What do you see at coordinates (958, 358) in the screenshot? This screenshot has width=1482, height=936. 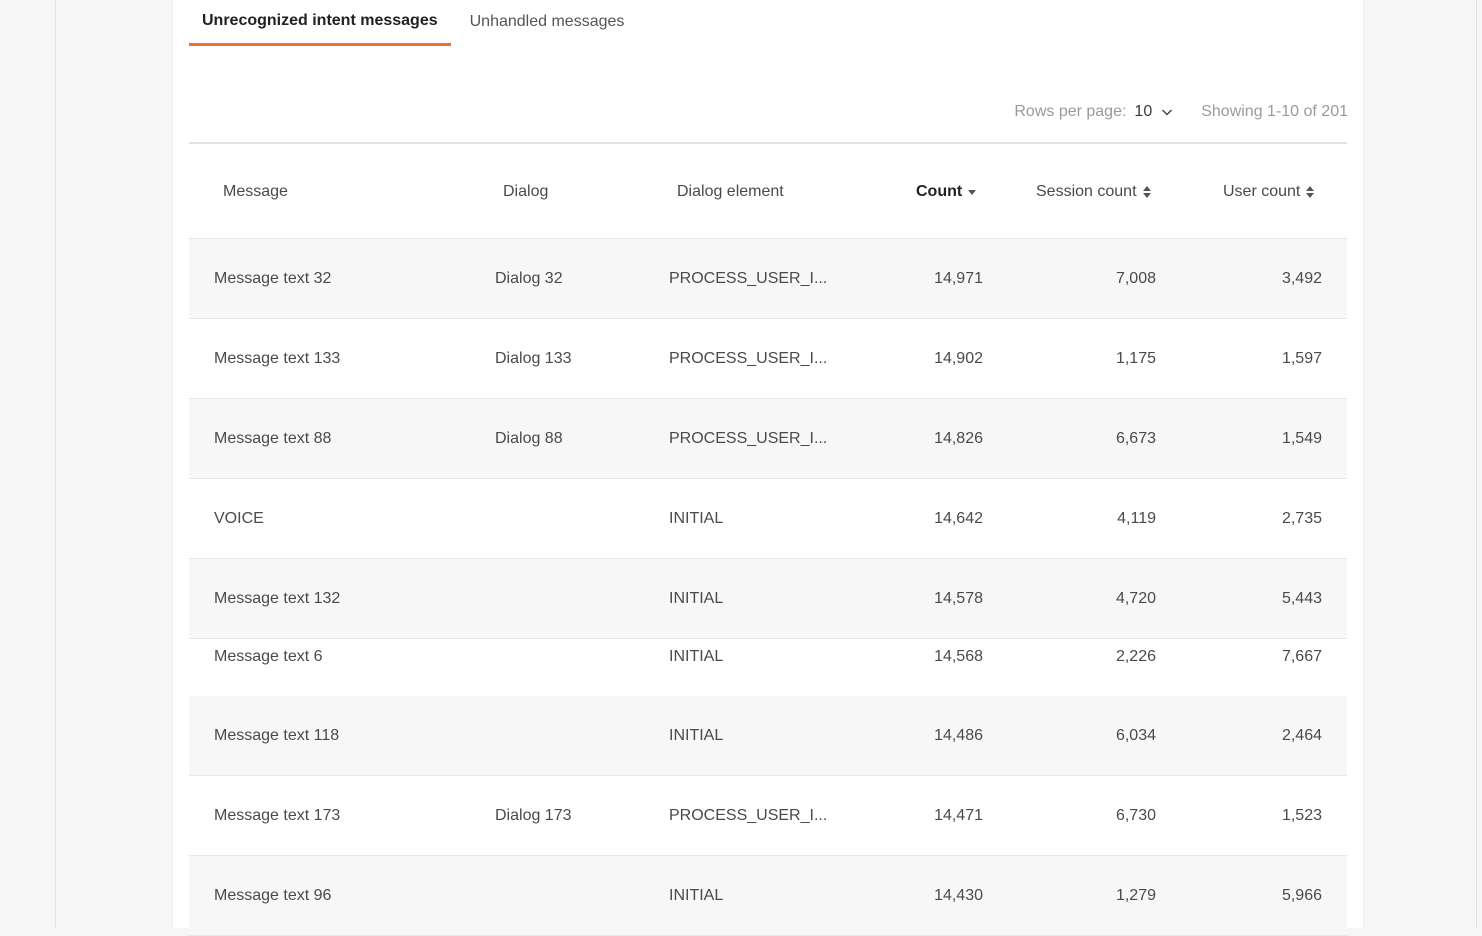 I see `cell-count: 14,902` at bounding box center [958, 358].